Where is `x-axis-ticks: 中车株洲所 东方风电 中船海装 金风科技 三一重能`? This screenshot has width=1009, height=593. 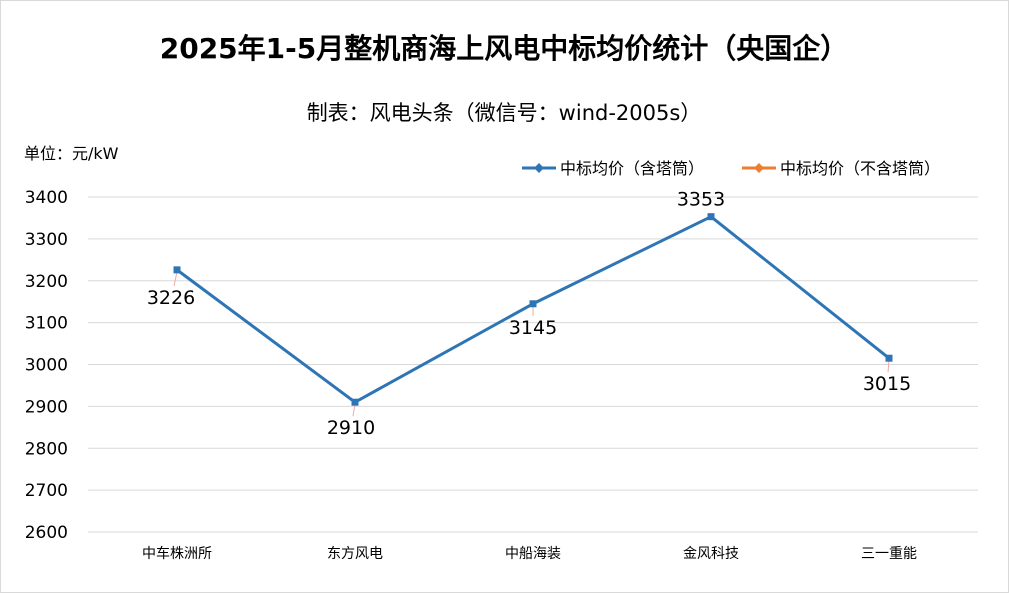
x-axis-ticks: 中车株洲所 东方风电 中船海装 金风科技 三一重能 is located at coordinates (529, 553).